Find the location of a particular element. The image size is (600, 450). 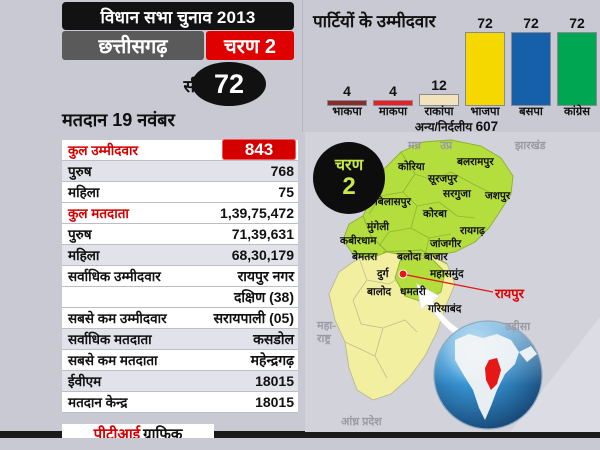

chart-bar-value: 12 is located at coordinates (439, 85).